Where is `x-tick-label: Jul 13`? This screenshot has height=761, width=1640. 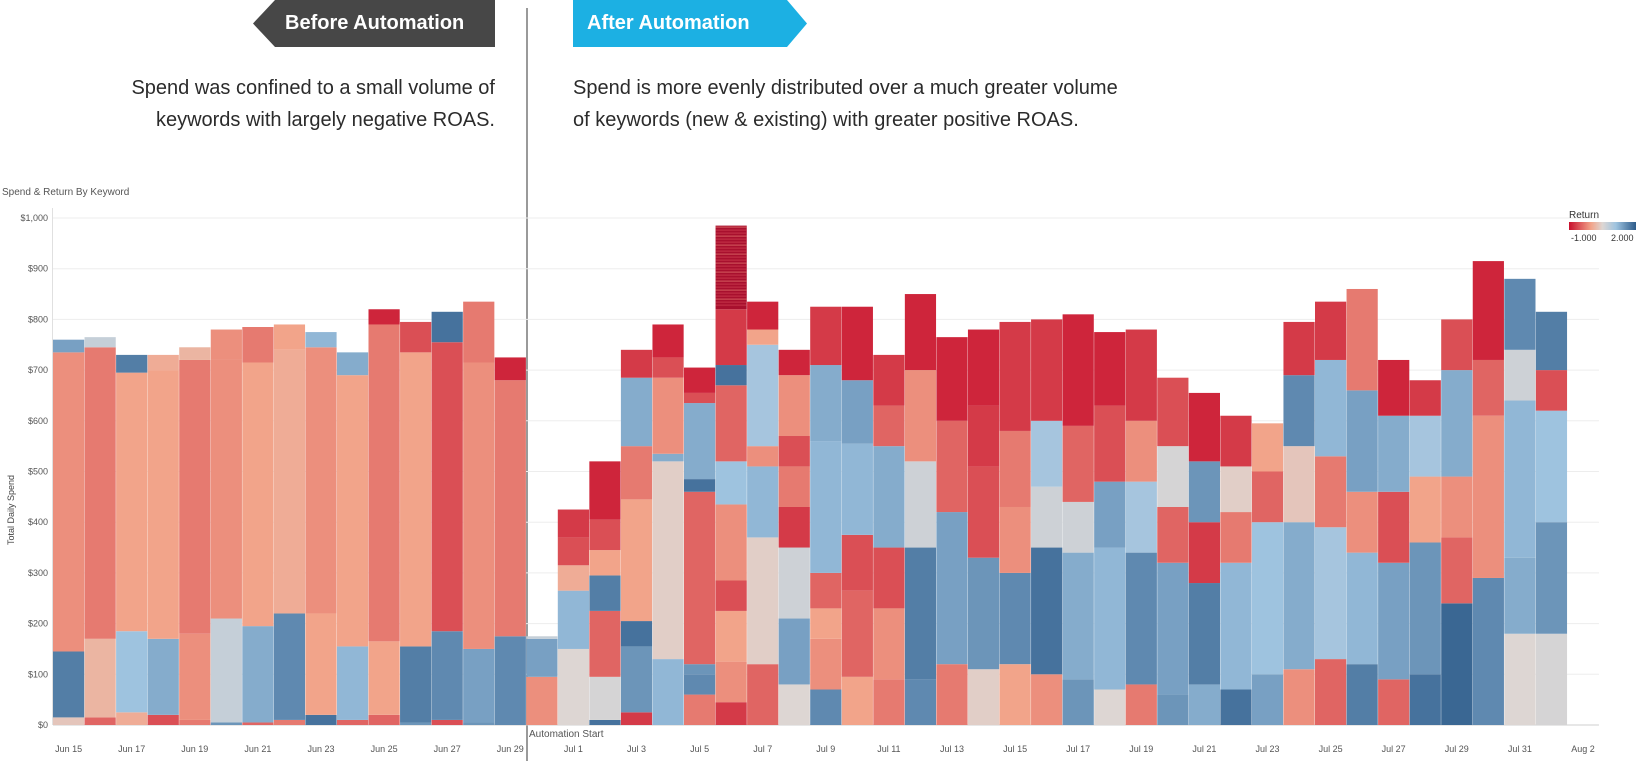 x-tick-label: Jul 13 is located at coordinates (952, 749).